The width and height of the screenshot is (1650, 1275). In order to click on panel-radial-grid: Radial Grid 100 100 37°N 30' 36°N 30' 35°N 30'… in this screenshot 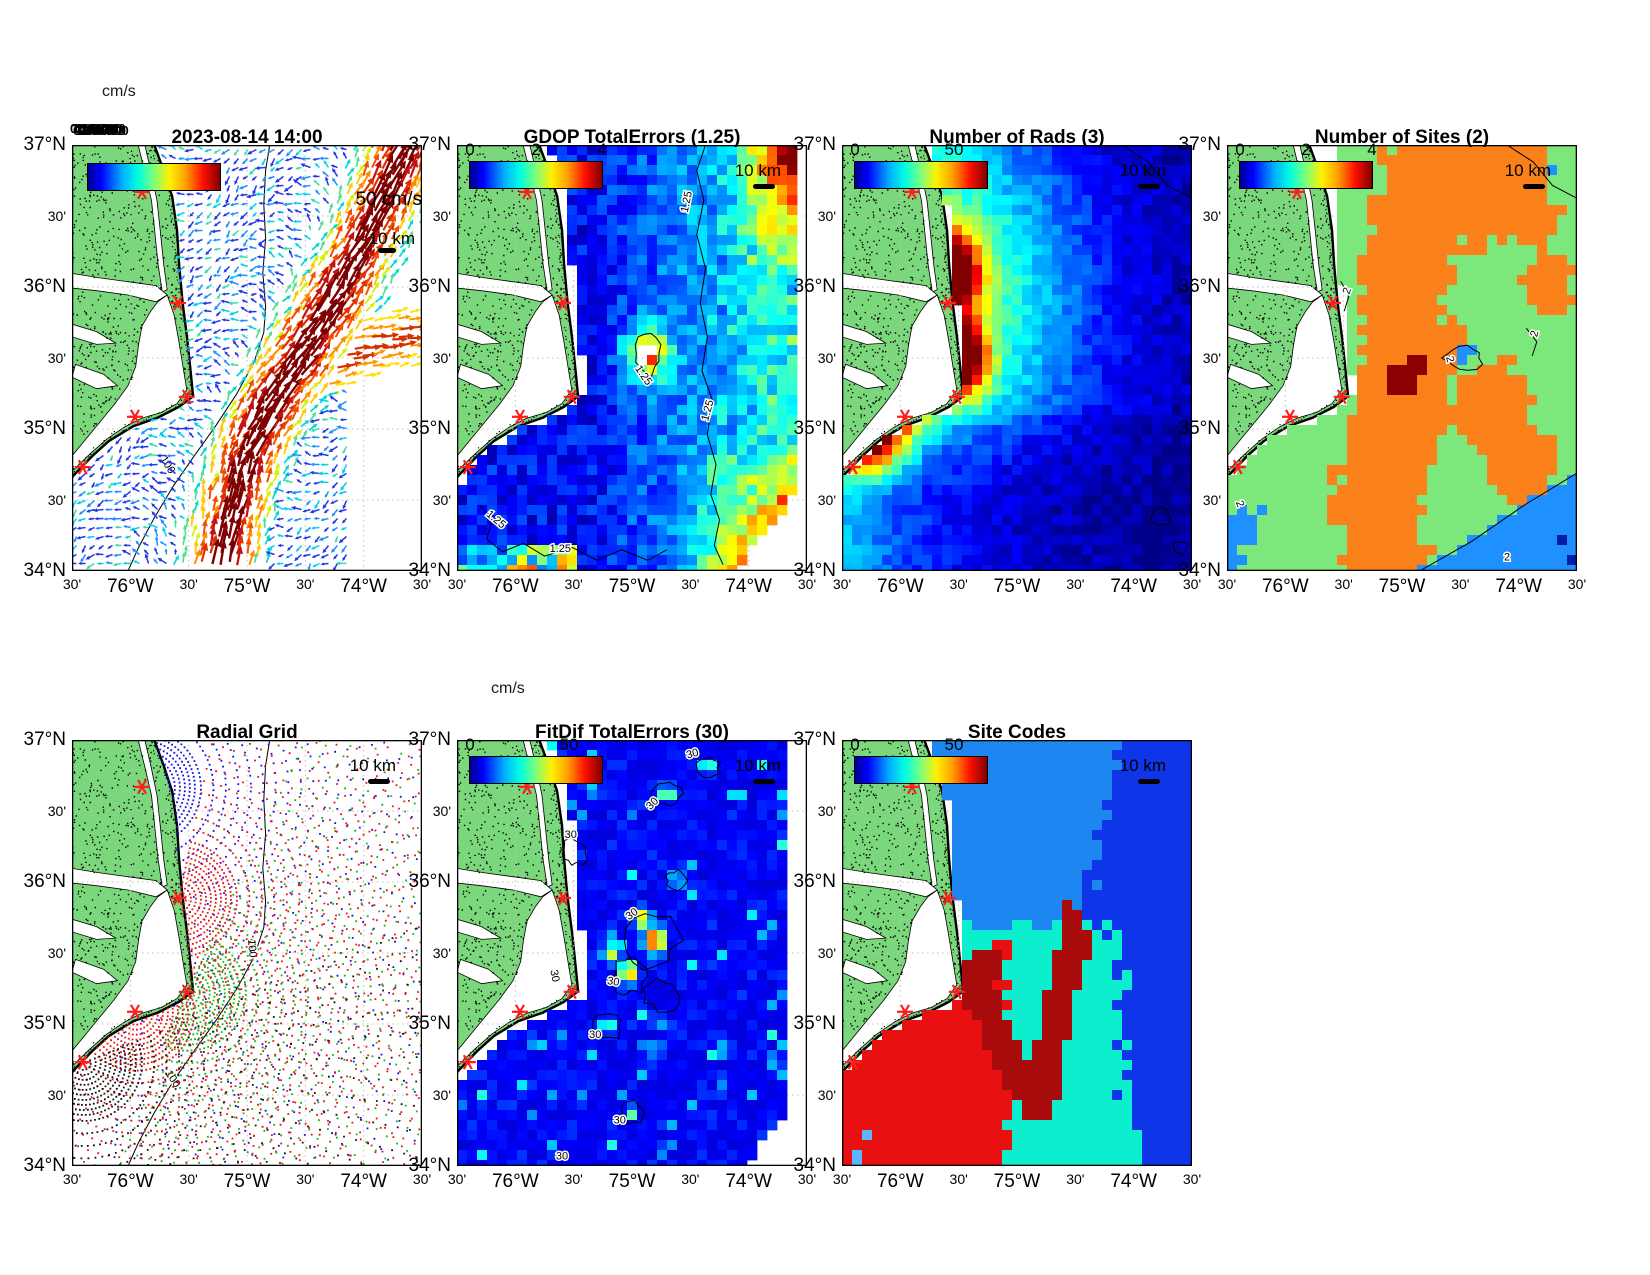, I will do `click(228, 957)`.